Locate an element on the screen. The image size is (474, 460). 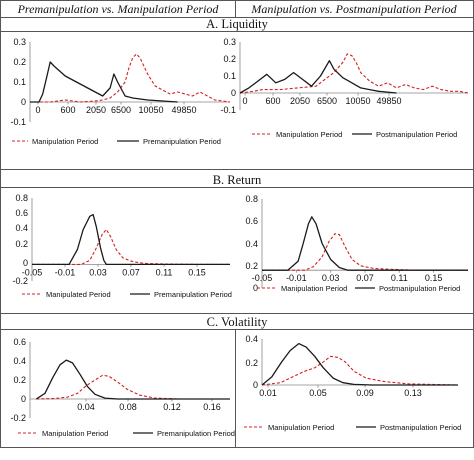
x-tick-label: 0.12 is located at coordinates (172, 407).